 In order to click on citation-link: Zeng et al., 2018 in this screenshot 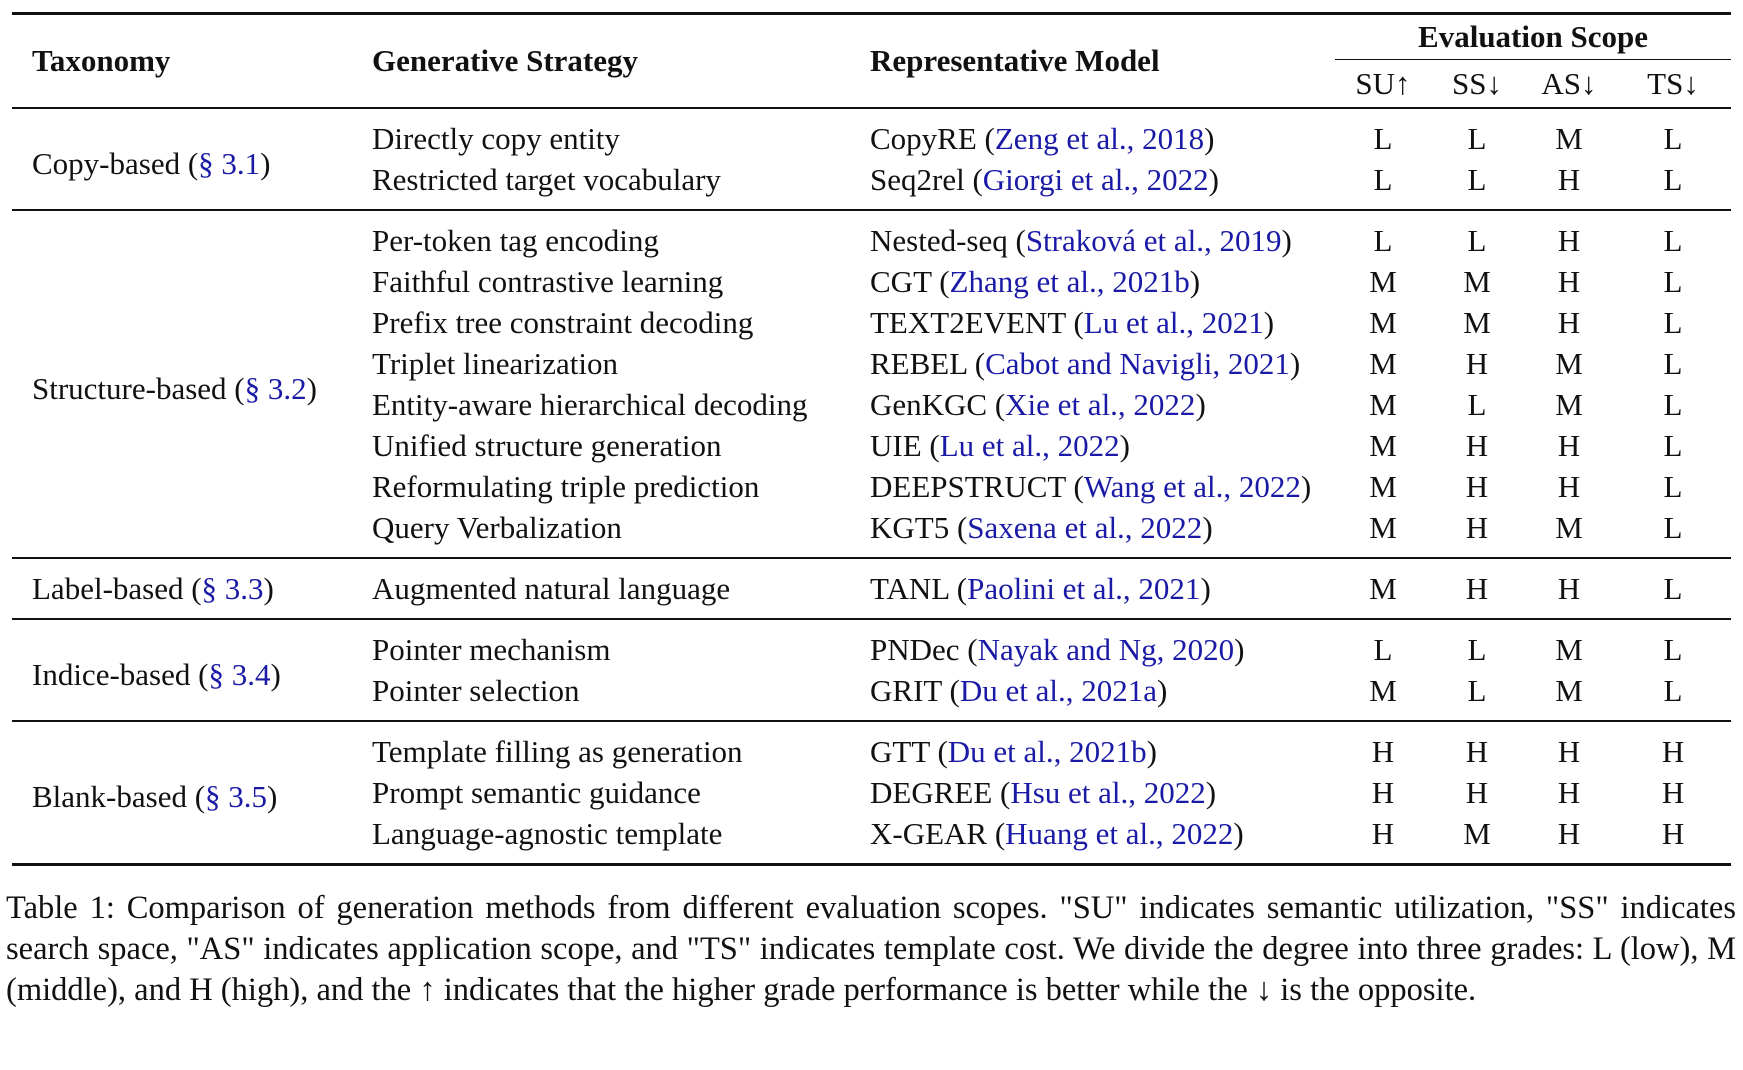, I will do `click(1099, 138)`.